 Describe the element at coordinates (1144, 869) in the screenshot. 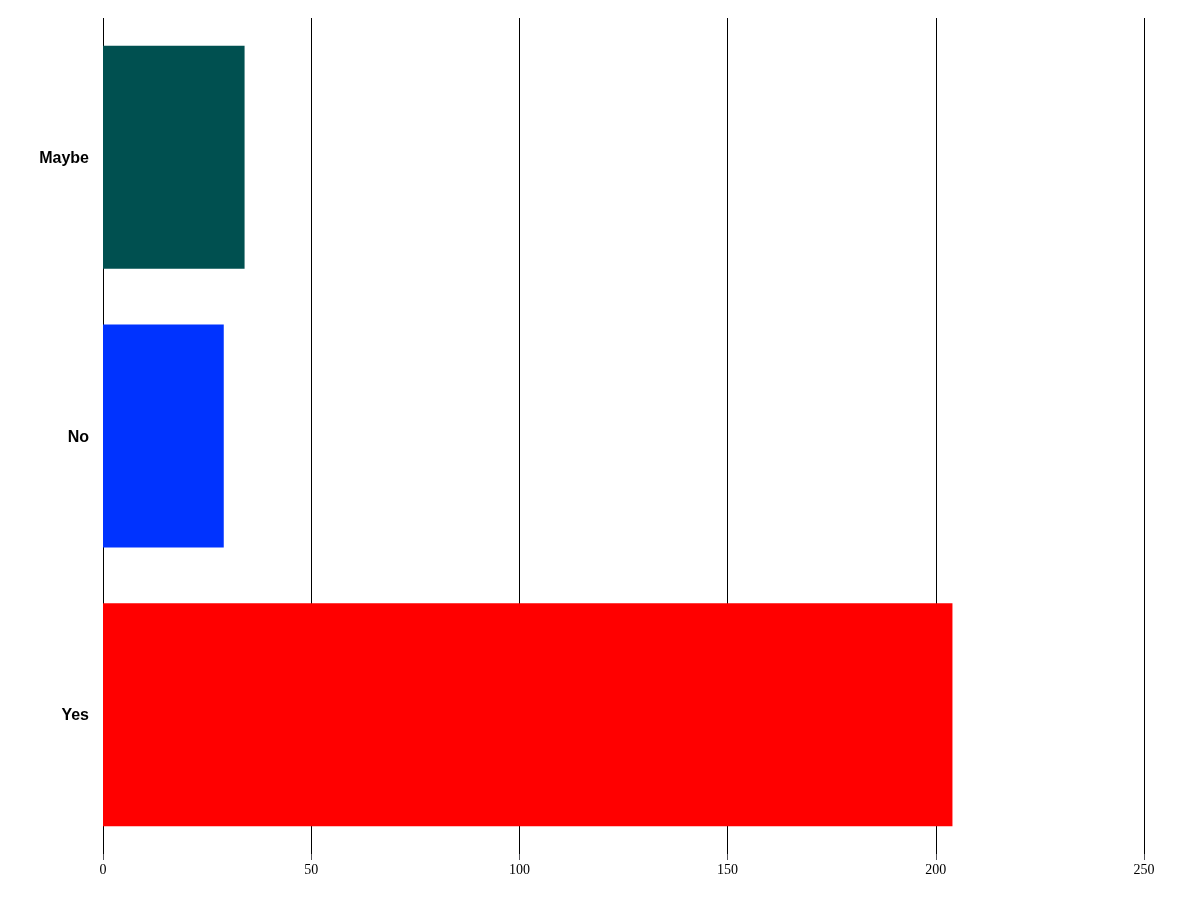

I see `x-tick-label: 250` at that location.